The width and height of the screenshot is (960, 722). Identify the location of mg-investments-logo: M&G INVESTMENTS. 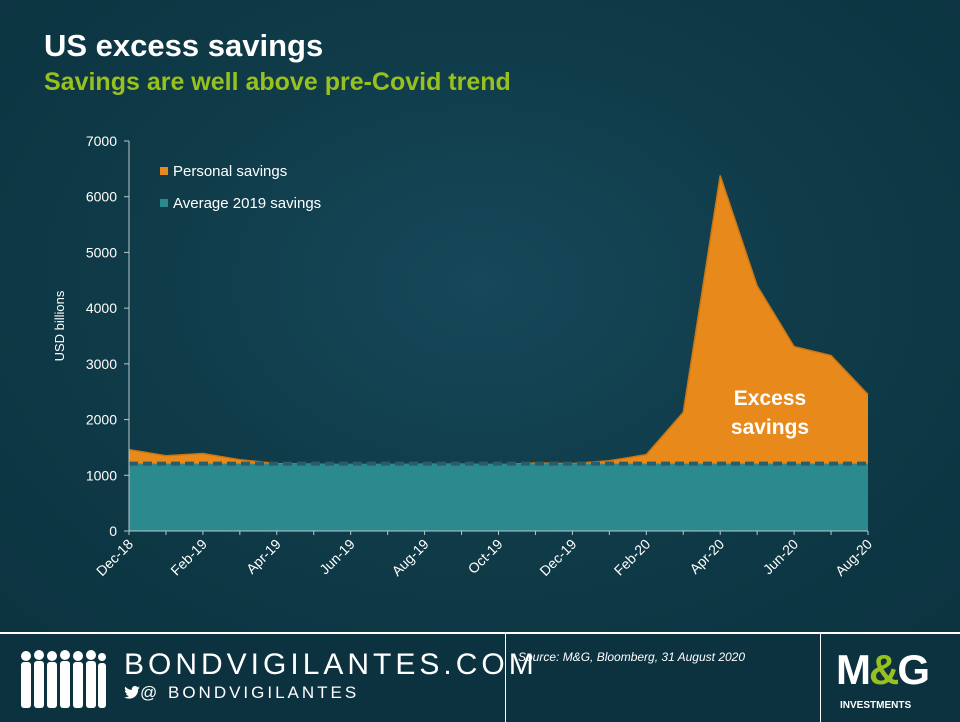
(891, 679).